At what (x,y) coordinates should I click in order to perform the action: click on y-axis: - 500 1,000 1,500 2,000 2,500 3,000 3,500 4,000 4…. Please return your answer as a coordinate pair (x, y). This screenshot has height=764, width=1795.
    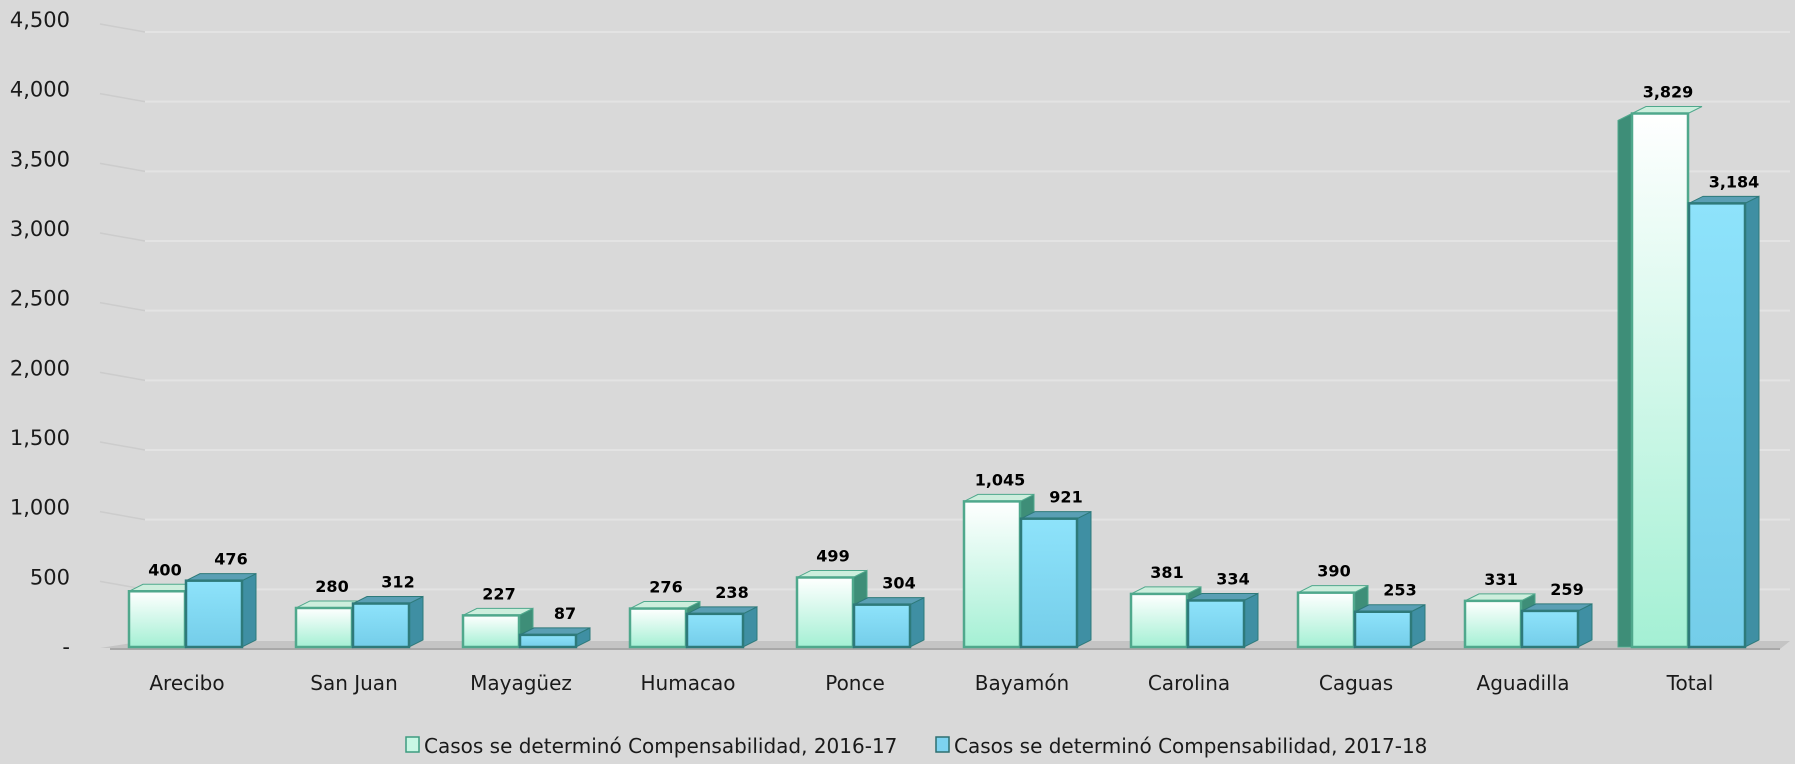
    Looking at the image, I should click on (40, 333).